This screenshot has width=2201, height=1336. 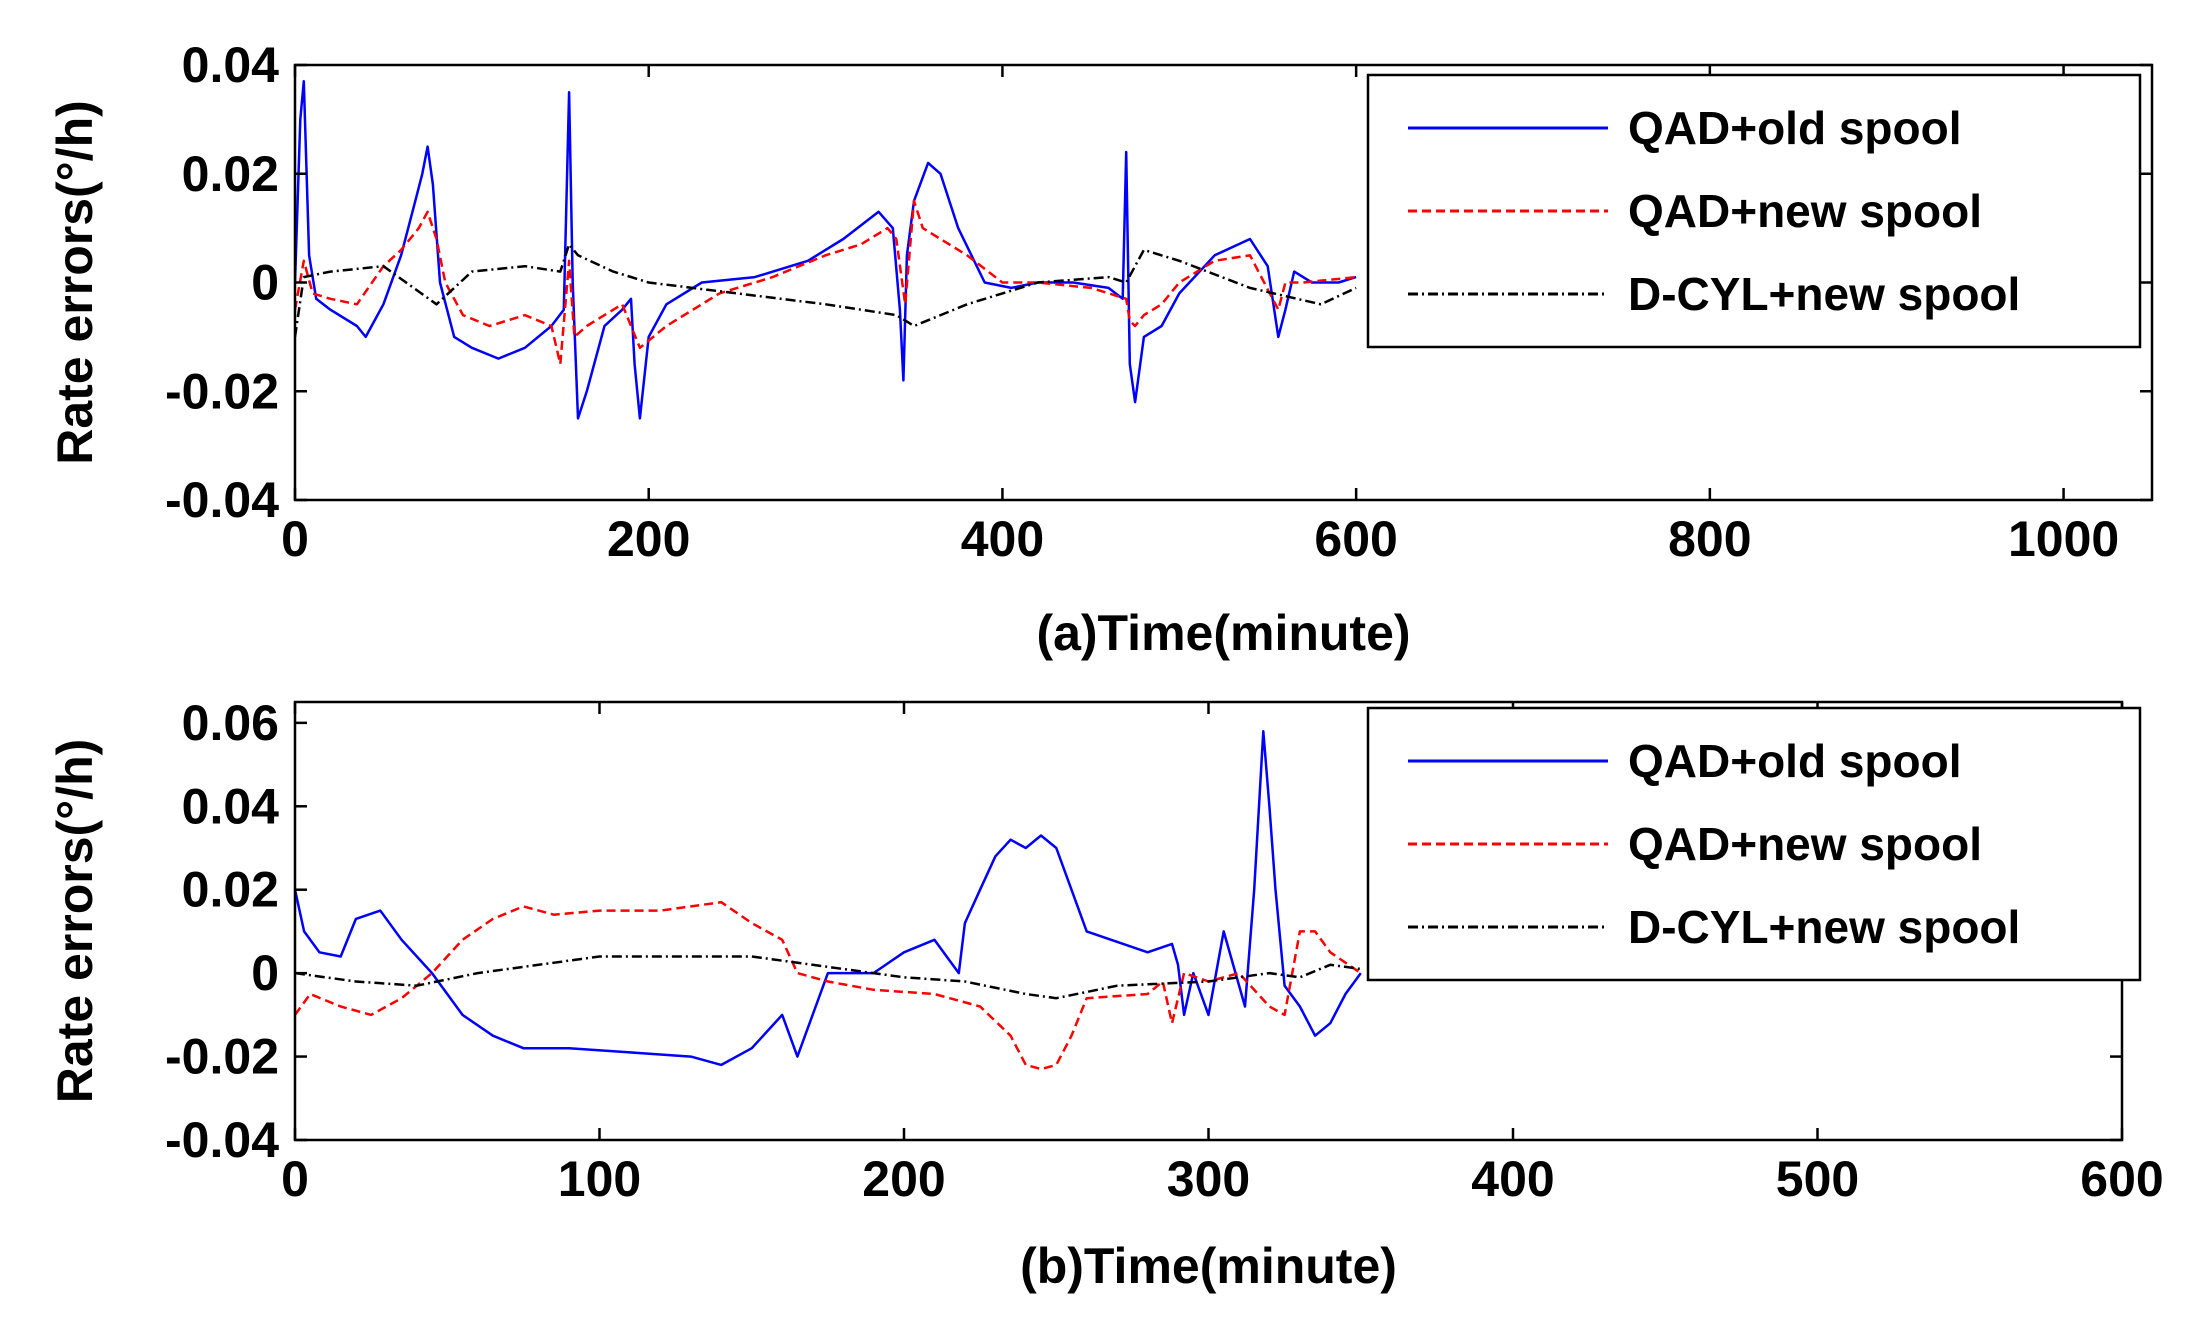 What do you see at coordinates (1208, 1266) in the screenshot?
I see `x-axis-label: (b)Time(minute)` at bounding box center [1208, 1266].